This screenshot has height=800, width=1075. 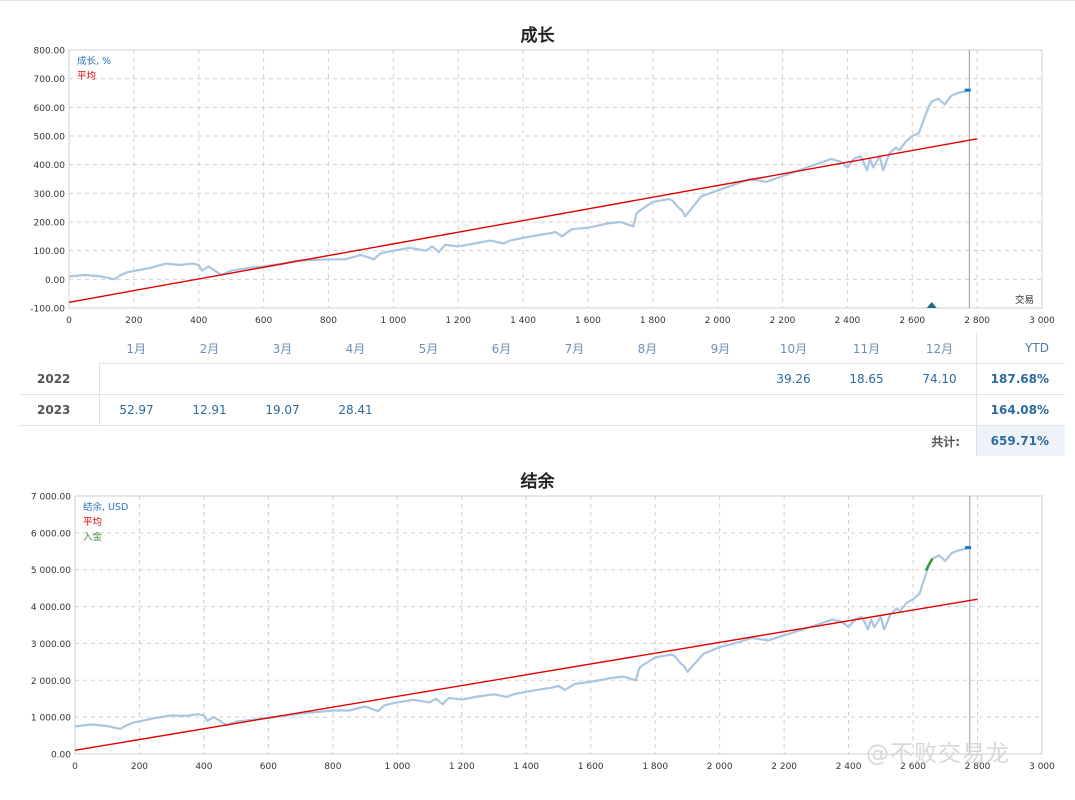 I want to click on month-header: 2月, so click(x=209, y=348).